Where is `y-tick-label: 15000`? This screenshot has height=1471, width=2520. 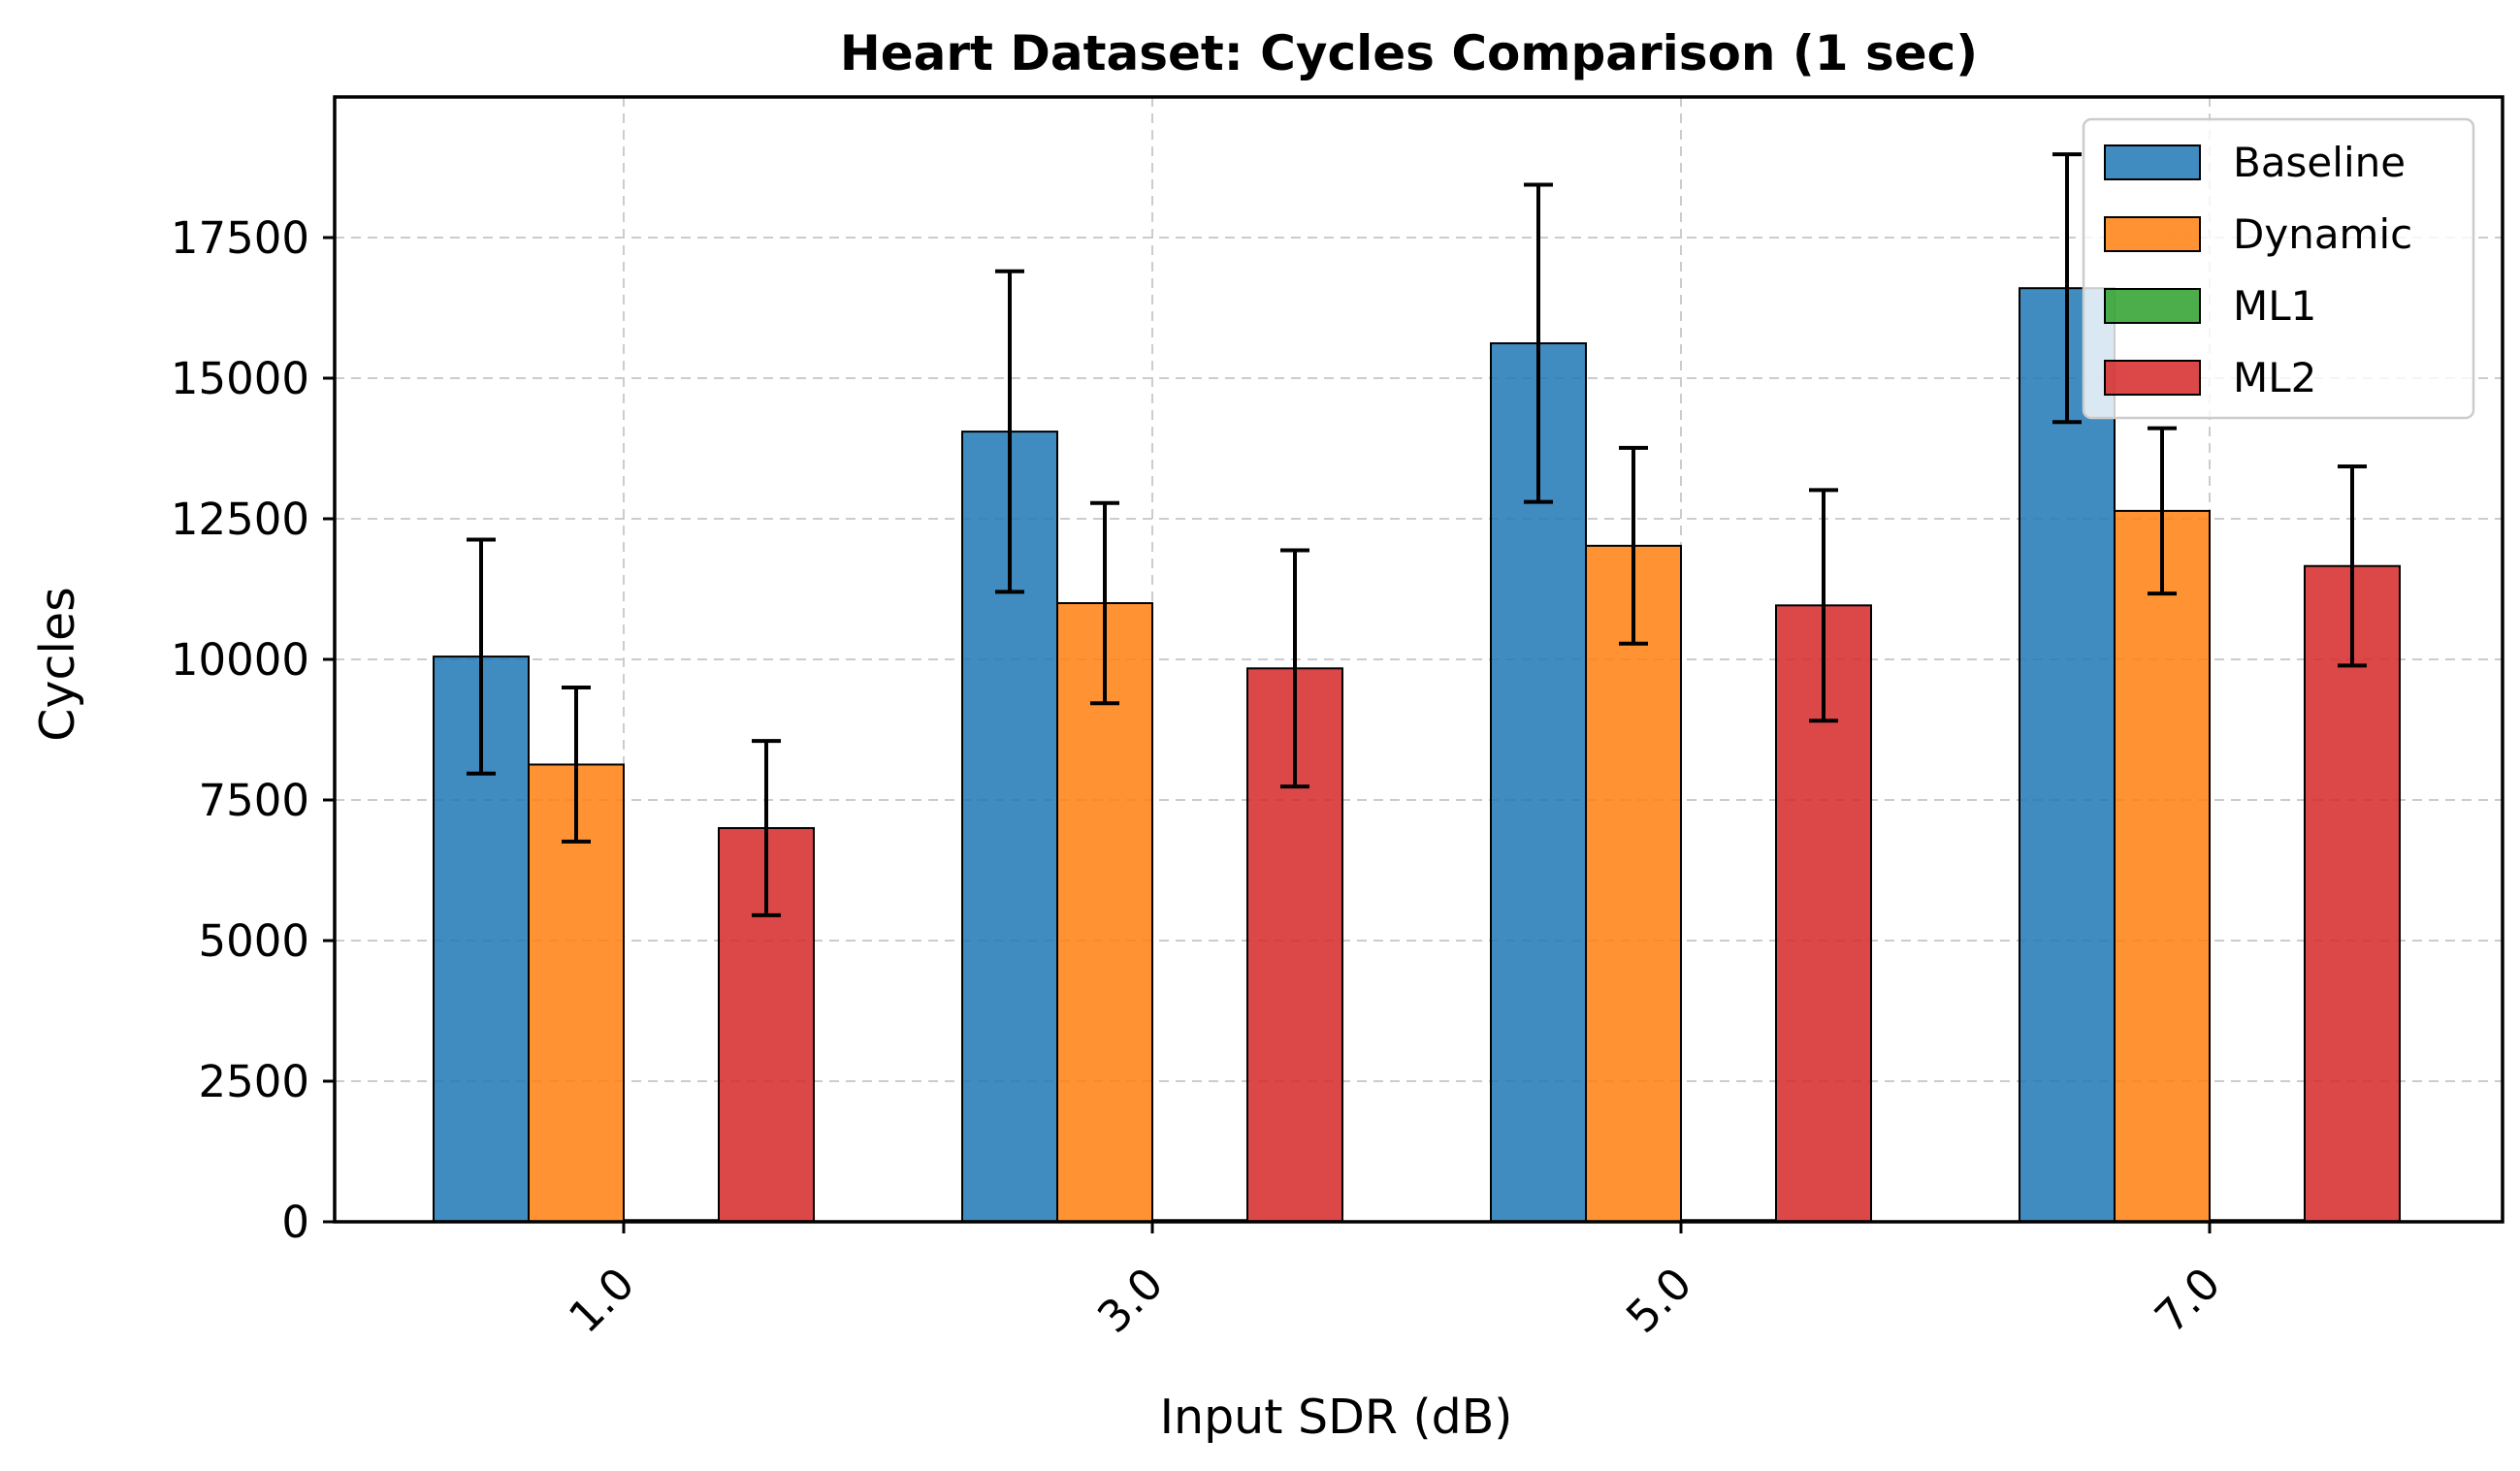
y-tick-label: 15000 is located at coordinates (240, 379).